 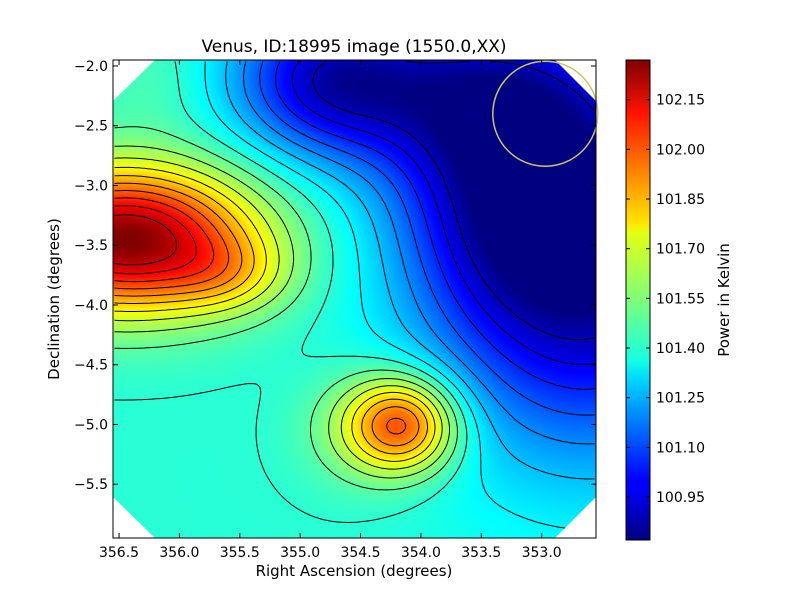 I want to click on colorbar-frame, so click(x=638, y=300).